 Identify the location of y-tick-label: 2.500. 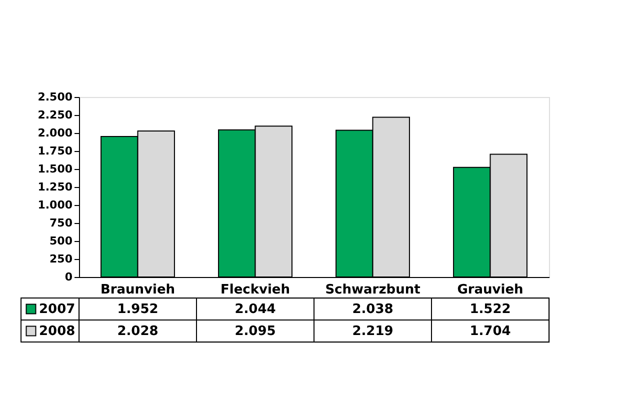
(55, 97).